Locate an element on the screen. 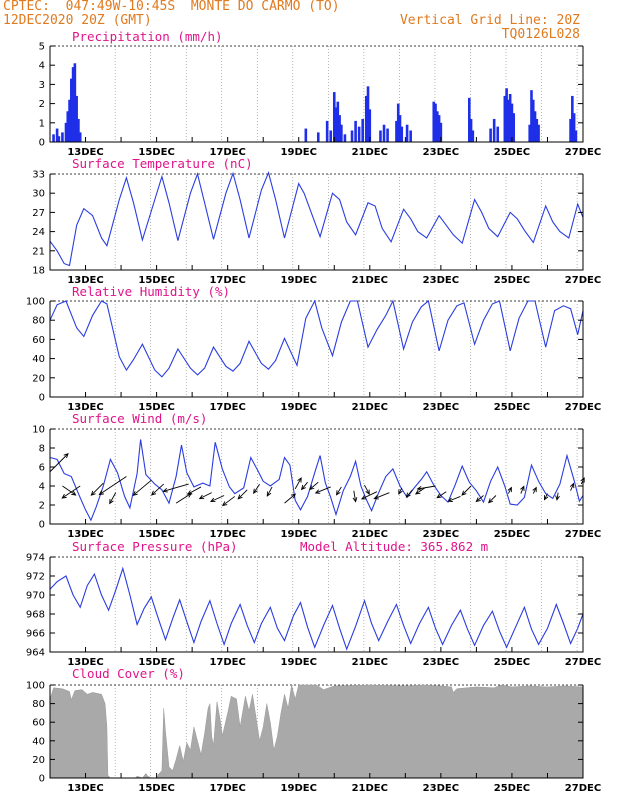  y-tick-label: 964 is located at coordinates (35, 653).